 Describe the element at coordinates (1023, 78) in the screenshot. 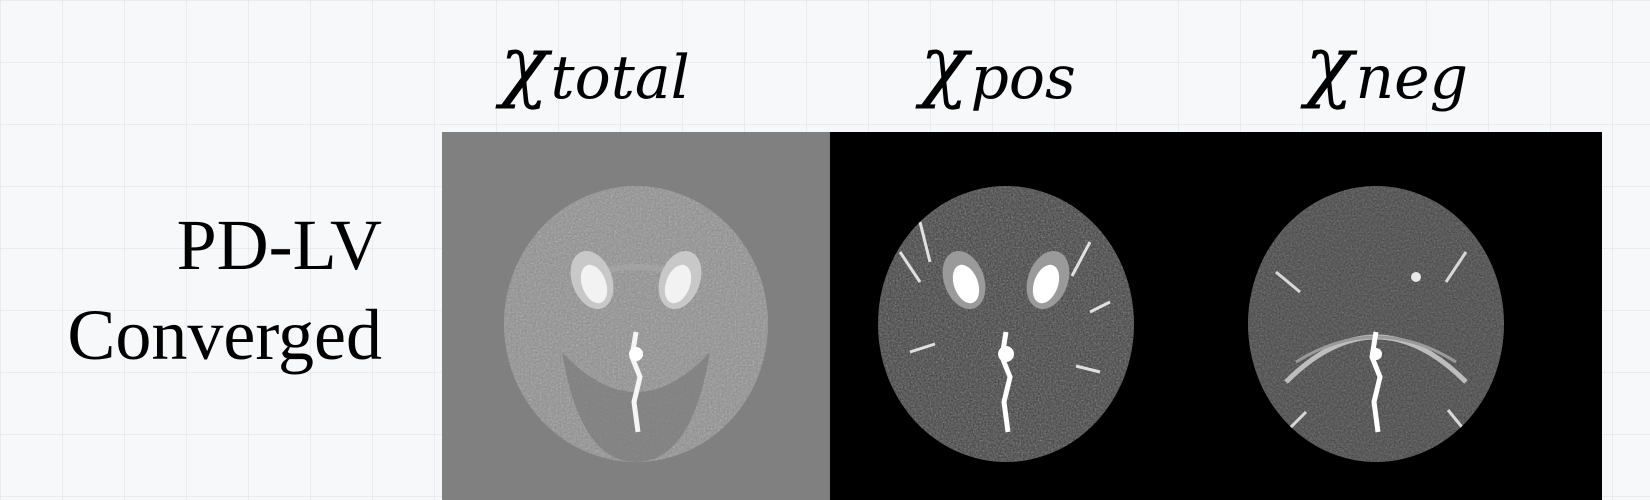

I see `subscript-pos: pos` at that location.